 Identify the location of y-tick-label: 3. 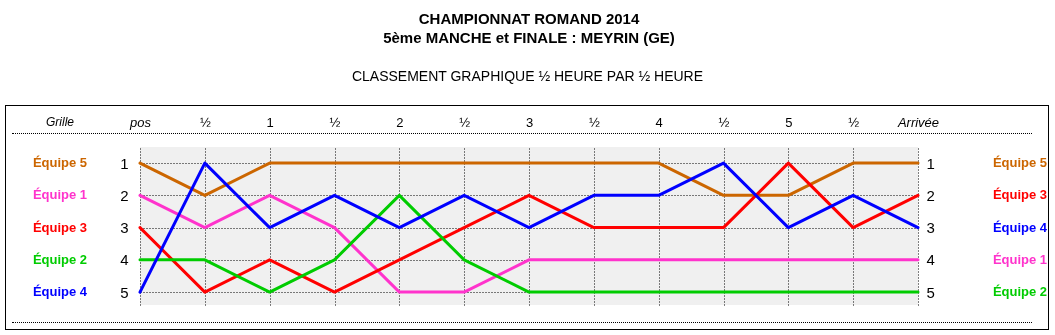
(124, 228).